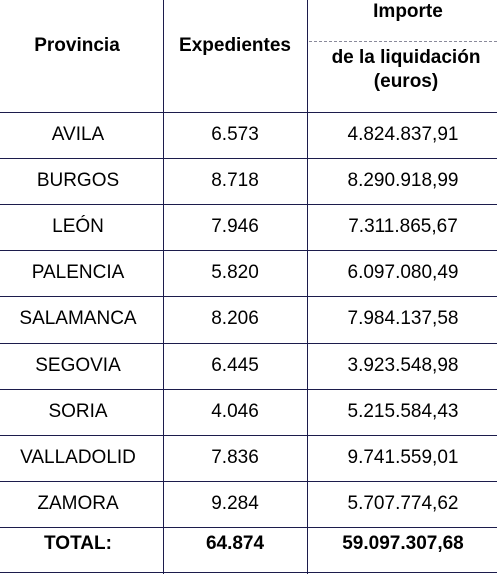 Image resolution: width=497 pixels, height=574 pixels. I want to click on table-cell: 5.820, so click(235, 273).